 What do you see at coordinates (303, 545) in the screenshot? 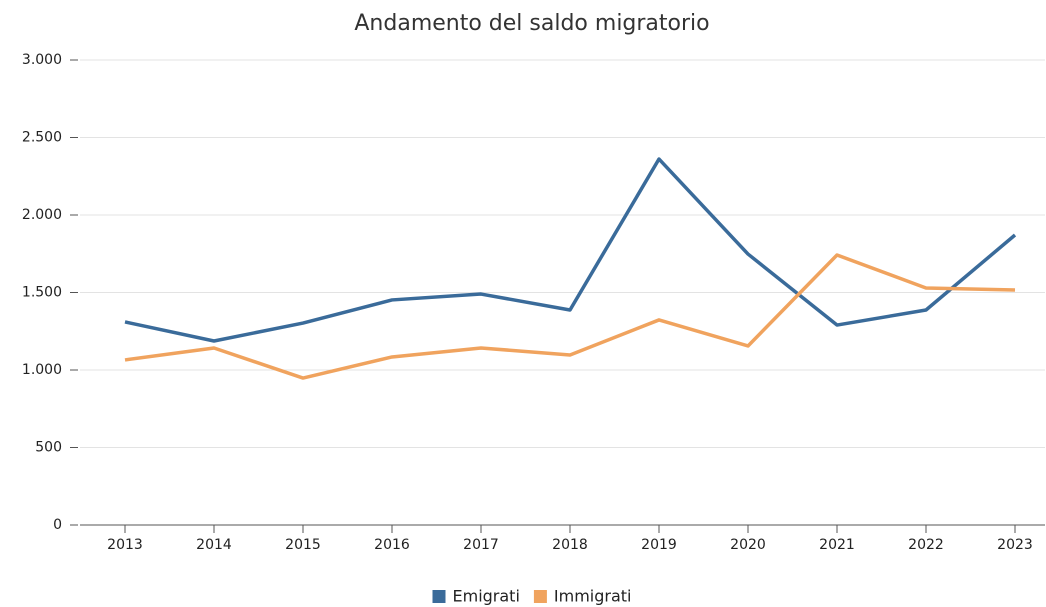
I see `x-tick-label: 2015` at bounding box center [303, 545].